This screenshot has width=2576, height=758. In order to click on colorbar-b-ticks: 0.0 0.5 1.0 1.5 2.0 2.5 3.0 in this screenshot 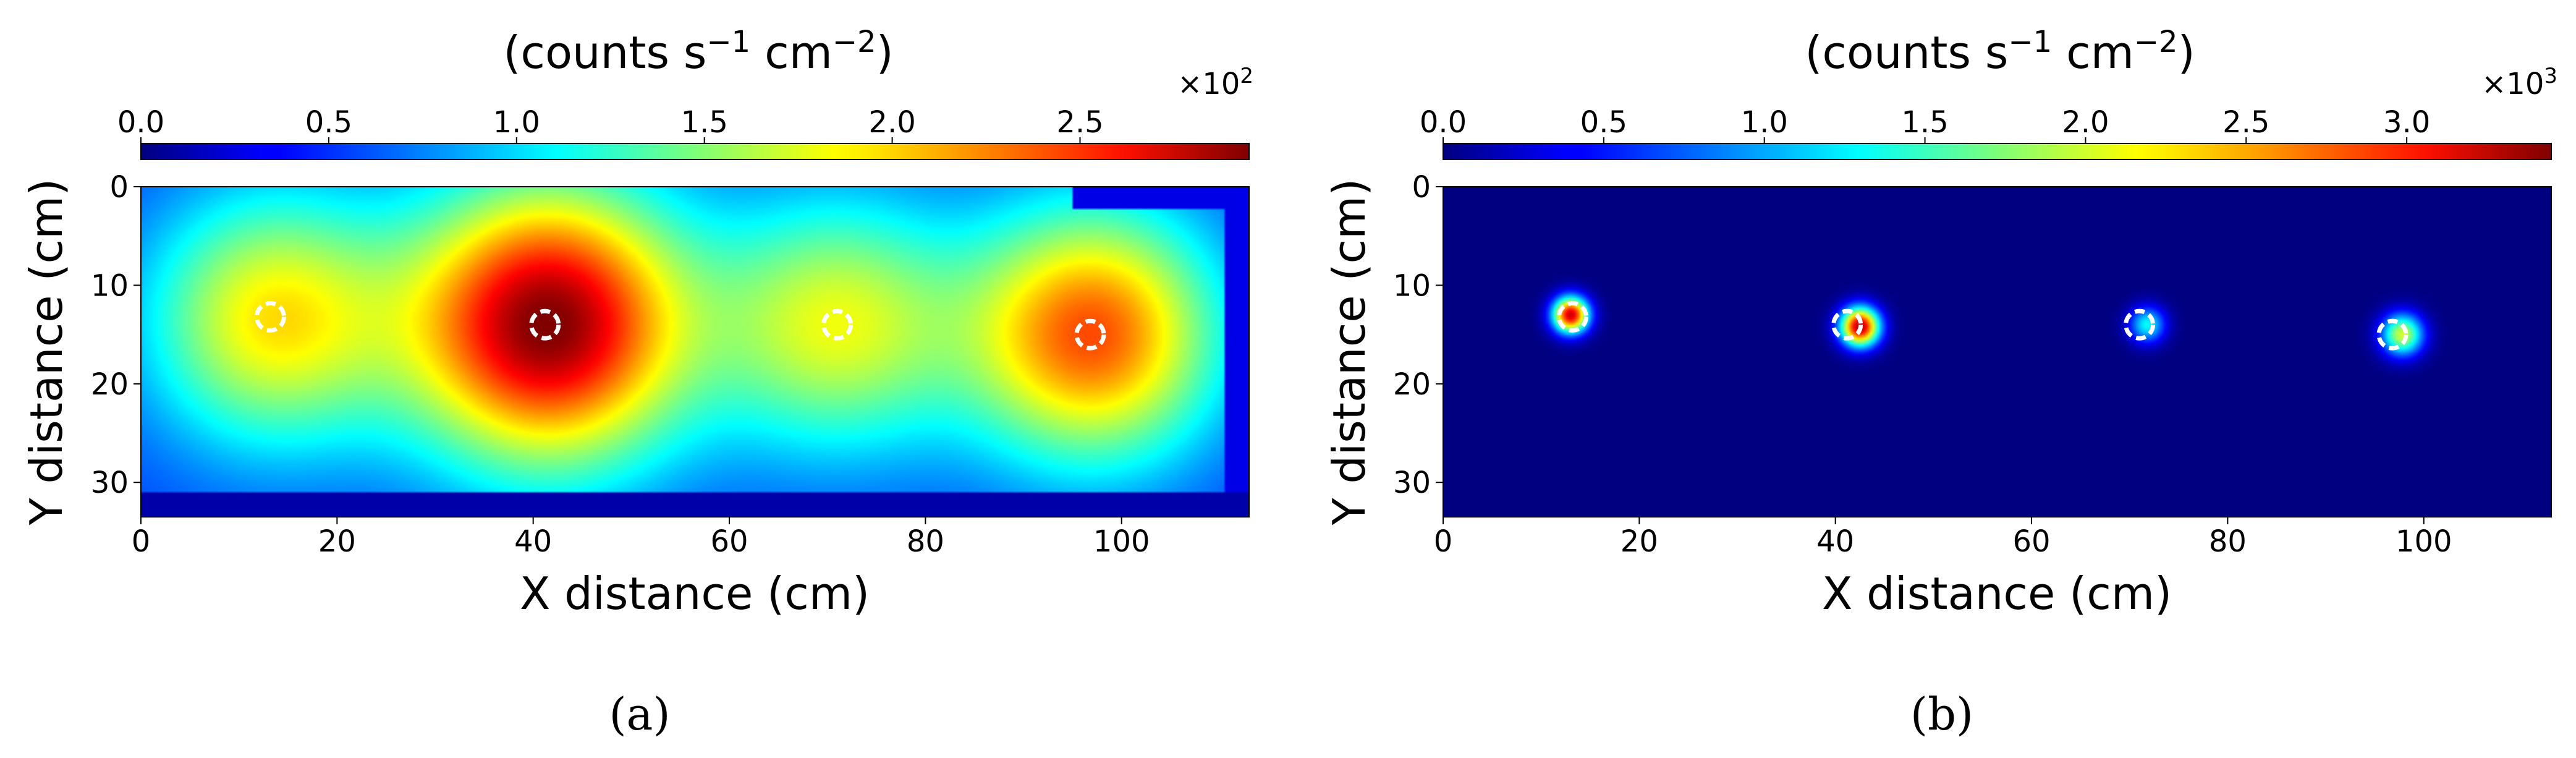, I will do `click(1925, 124)`.